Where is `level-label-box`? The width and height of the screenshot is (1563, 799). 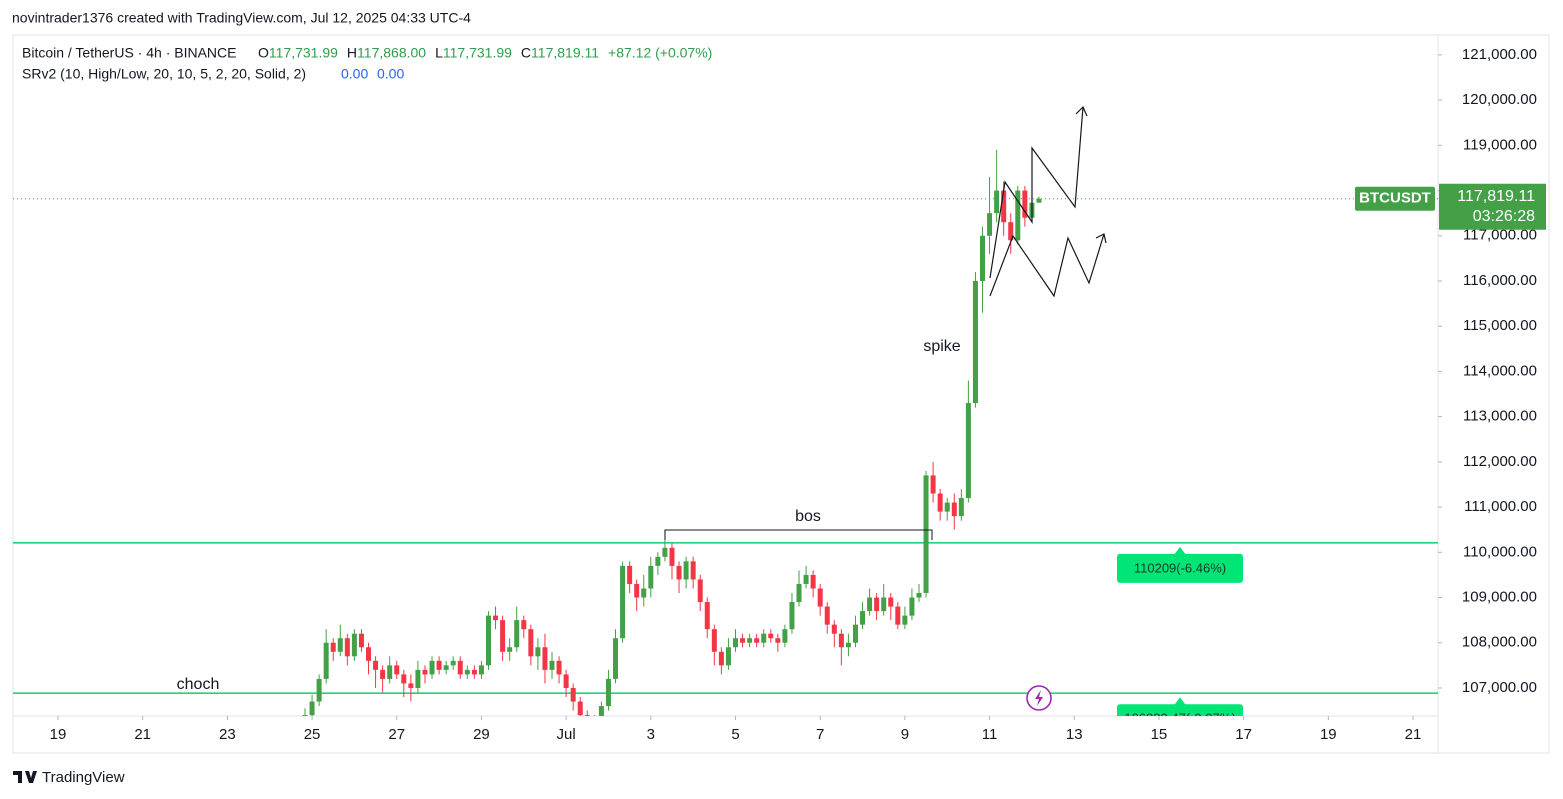
level-label-box is located at coordinates (1180, 710).